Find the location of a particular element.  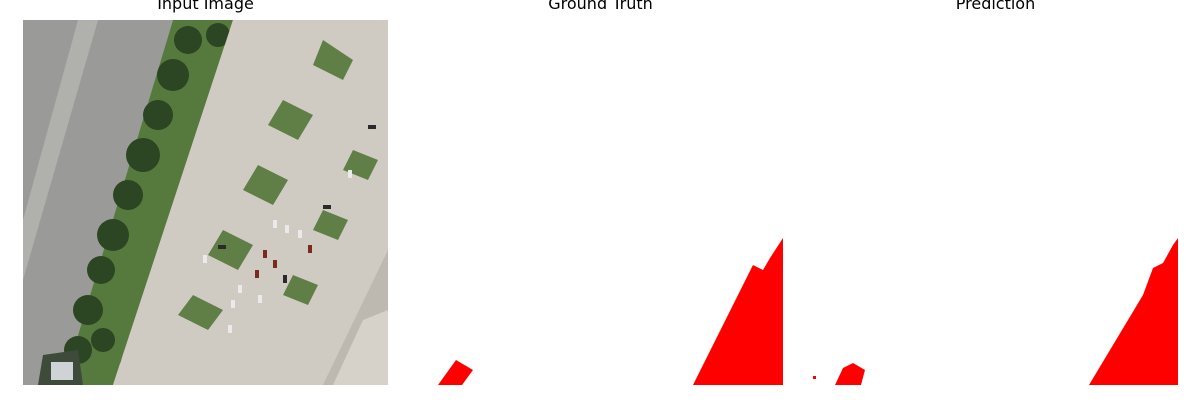

panel-title-input: Input Image is located at coordinates (205, 6).